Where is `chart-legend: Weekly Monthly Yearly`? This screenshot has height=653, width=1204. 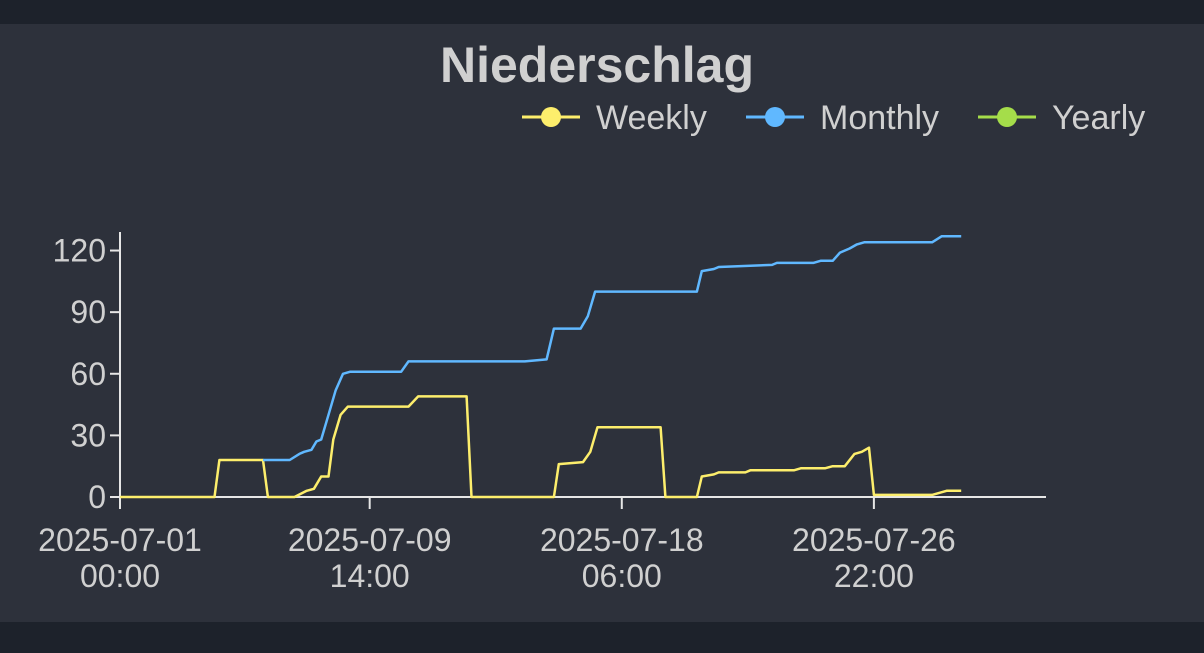
chart-legend: Weekly Monthly Yearly is located at coordinates (833, 118).